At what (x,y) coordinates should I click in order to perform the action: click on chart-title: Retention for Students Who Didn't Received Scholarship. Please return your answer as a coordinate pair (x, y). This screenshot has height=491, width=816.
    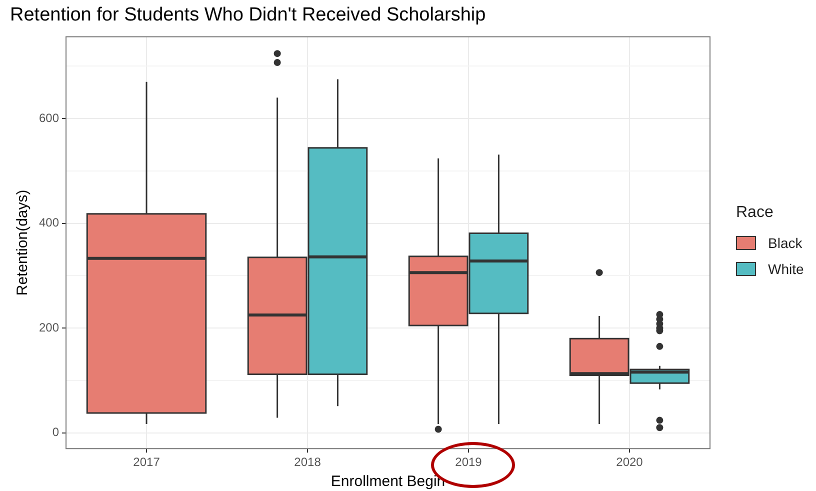
    Looking at the image, I should click on (248, 15).